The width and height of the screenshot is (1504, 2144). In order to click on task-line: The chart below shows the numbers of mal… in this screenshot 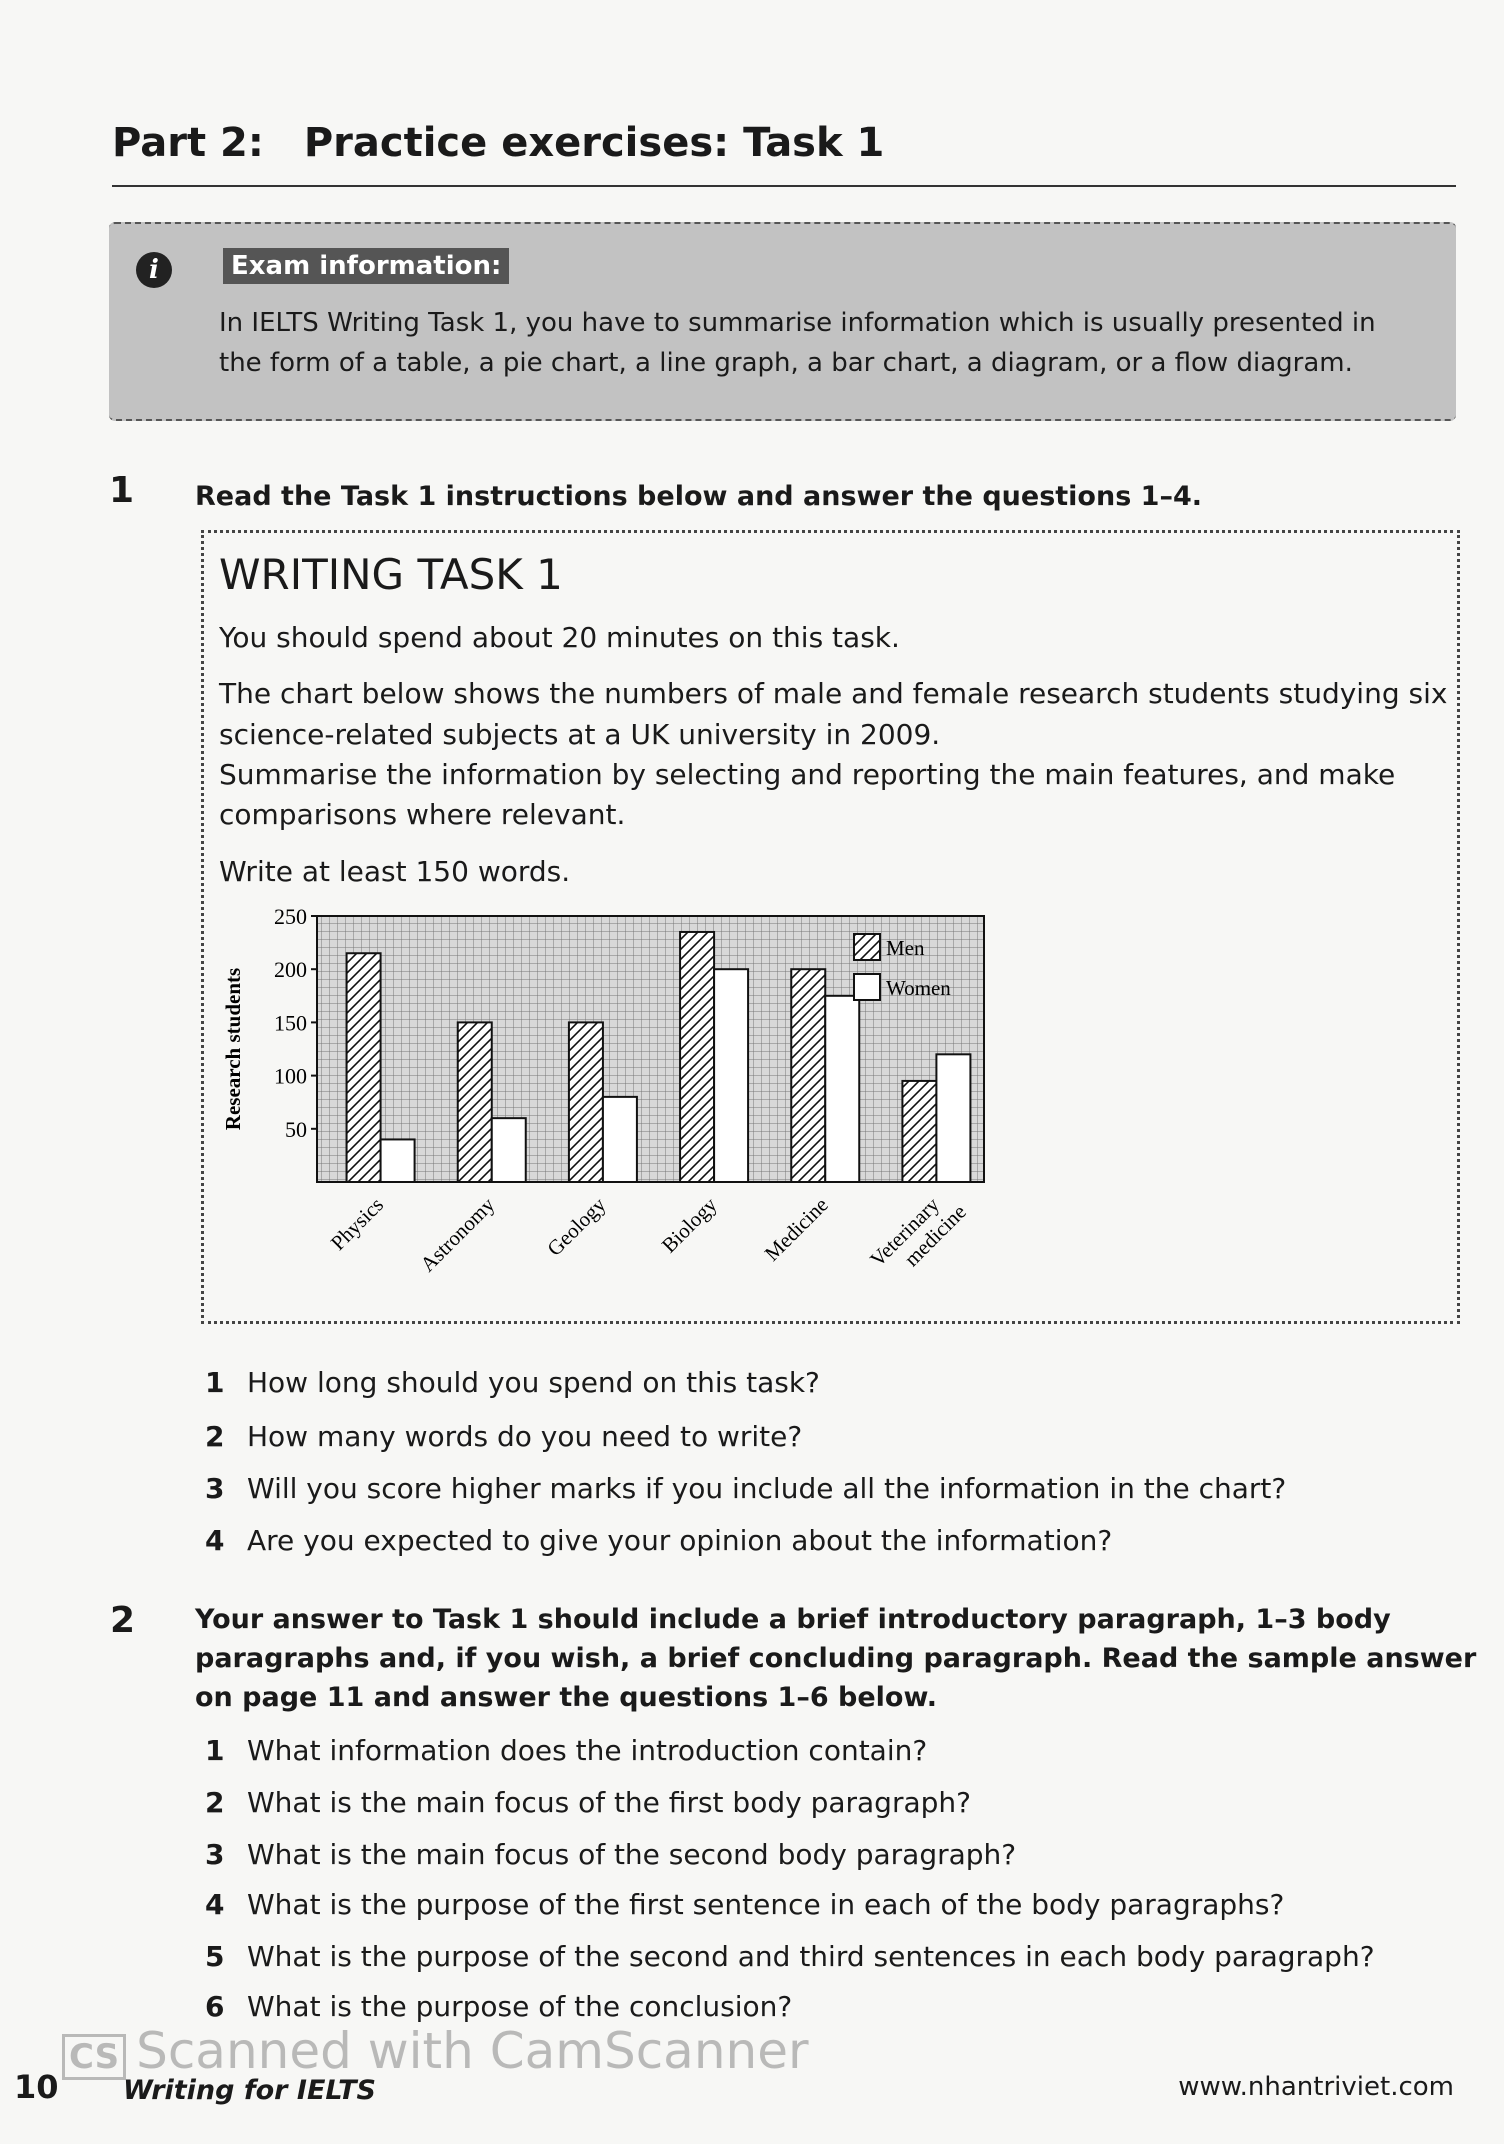, I will do `click(833, 693)`.